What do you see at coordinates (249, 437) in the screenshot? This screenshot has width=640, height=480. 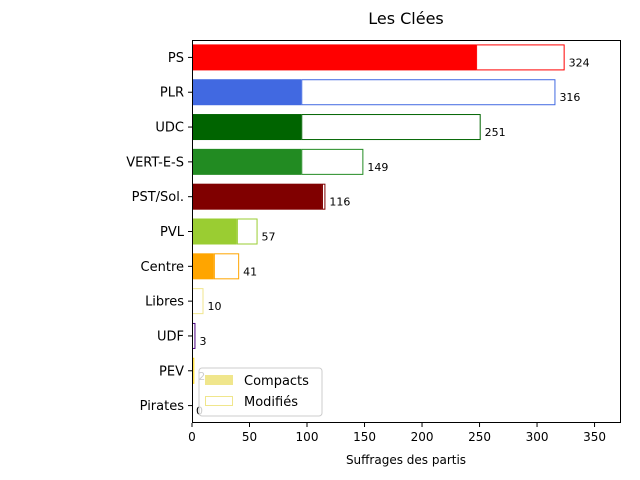 I see `x-tick-label: 50` at bounding box center [249, 437].